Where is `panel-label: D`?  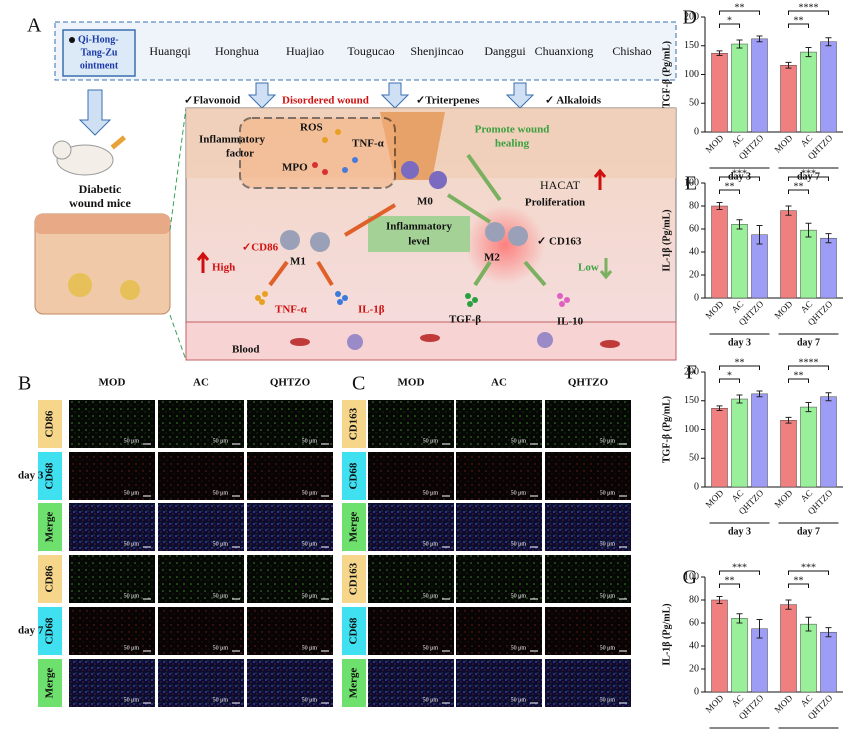
panel-label: D is located at coordinates (690, 18).